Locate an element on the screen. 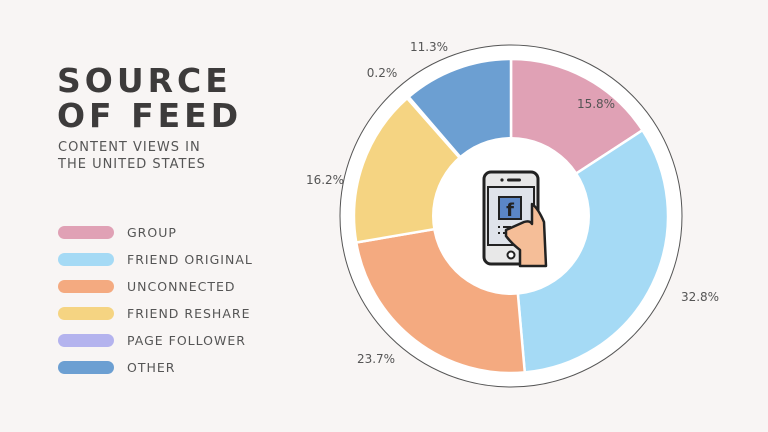  legend-item-page-follower: PAGE FOLLOWER is located at coordinates (155, 340).